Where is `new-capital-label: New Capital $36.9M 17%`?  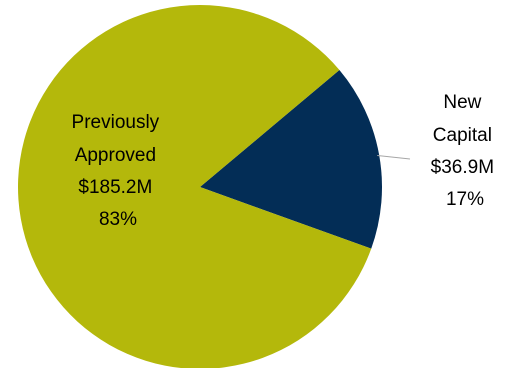
new-capital-label: New Capital $36.9M 17% is located at coordinates (465, 151).